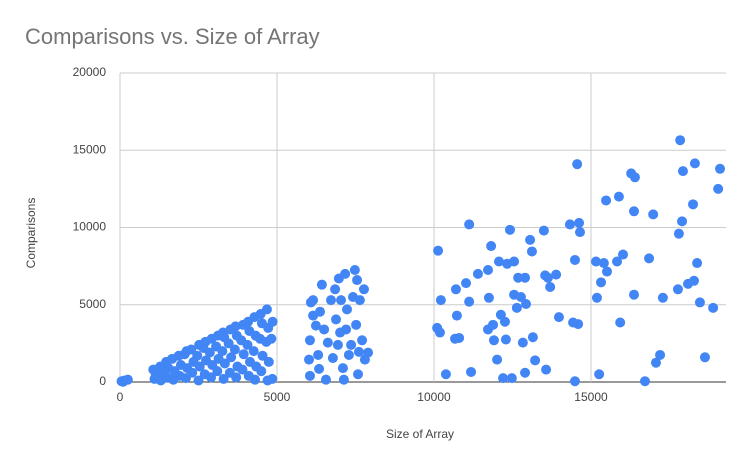 The width and height of the screenshot is (747, 463). What do you see at coordinates (591, 397) in the screenshot?
I see `x-tick-label: 15000` at bounding box center [591, 397].